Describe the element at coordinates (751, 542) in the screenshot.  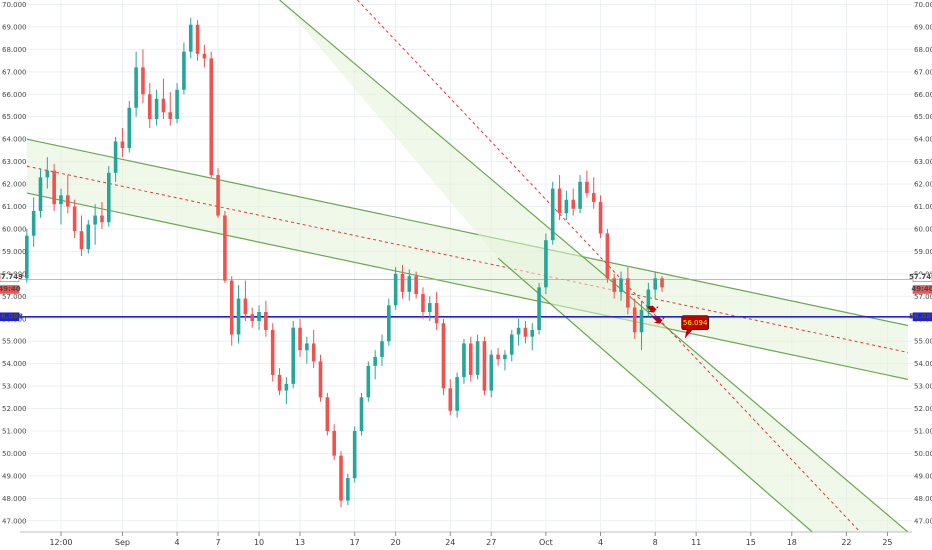
I see `x-tick-label: 15` at that location.